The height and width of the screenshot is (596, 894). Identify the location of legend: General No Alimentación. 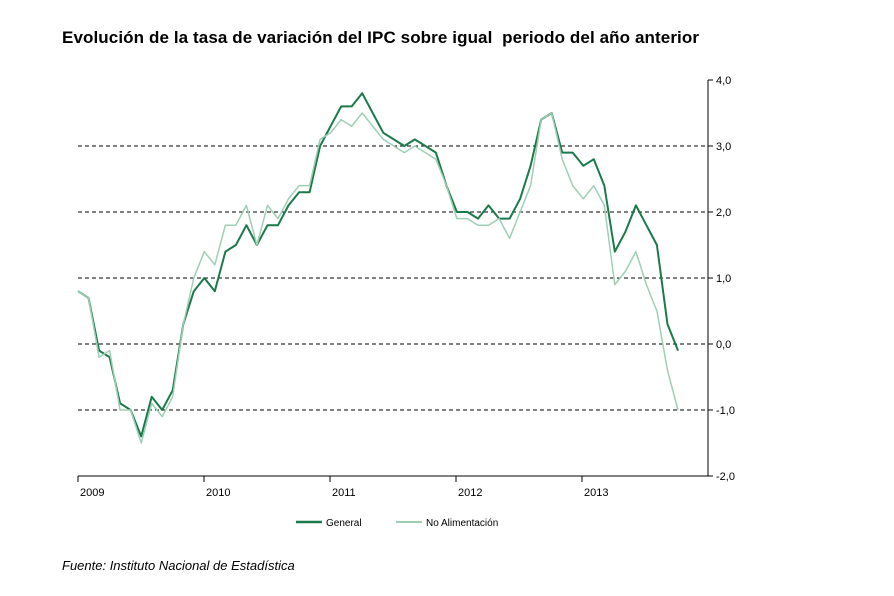
(397, 523).